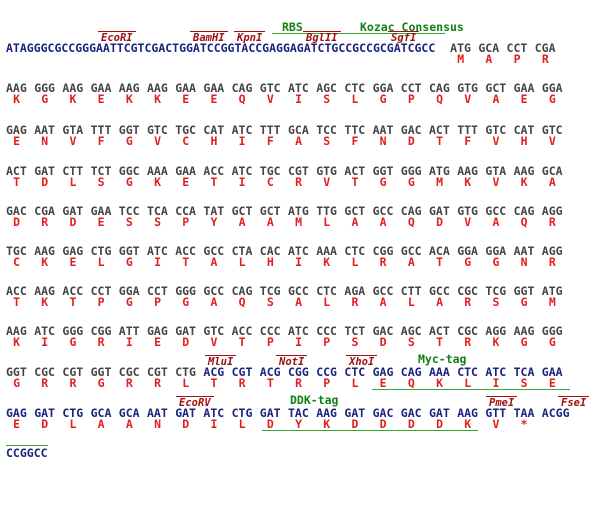 This screenshot has width=600, height=529. I want to click on codon: CTA, so click(242, 251).